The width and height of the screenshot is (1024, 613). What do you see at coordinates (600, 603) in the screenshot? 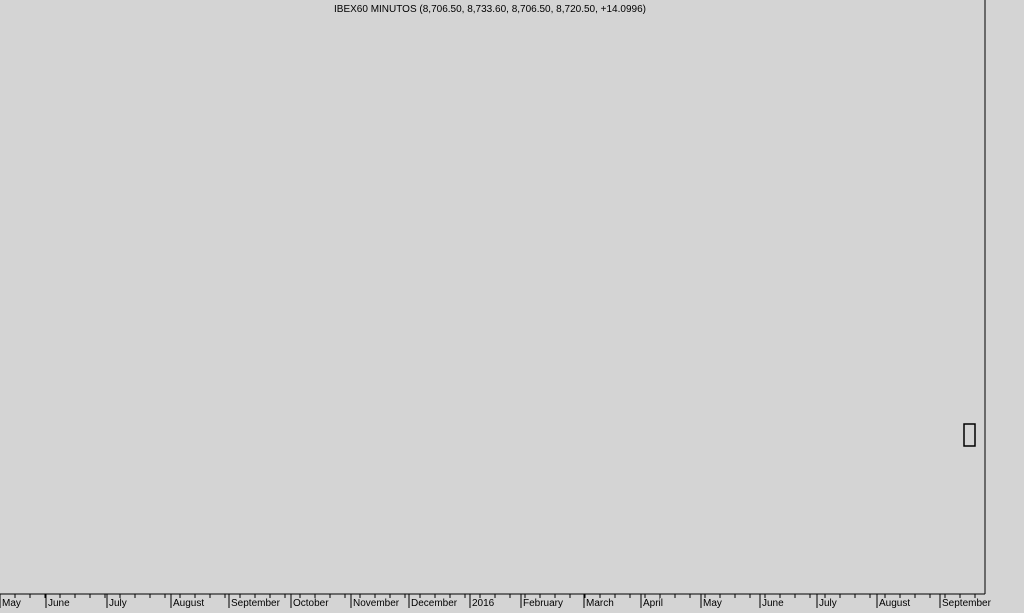
I see `x-tick-label: March` at bounding box center [600, 603].